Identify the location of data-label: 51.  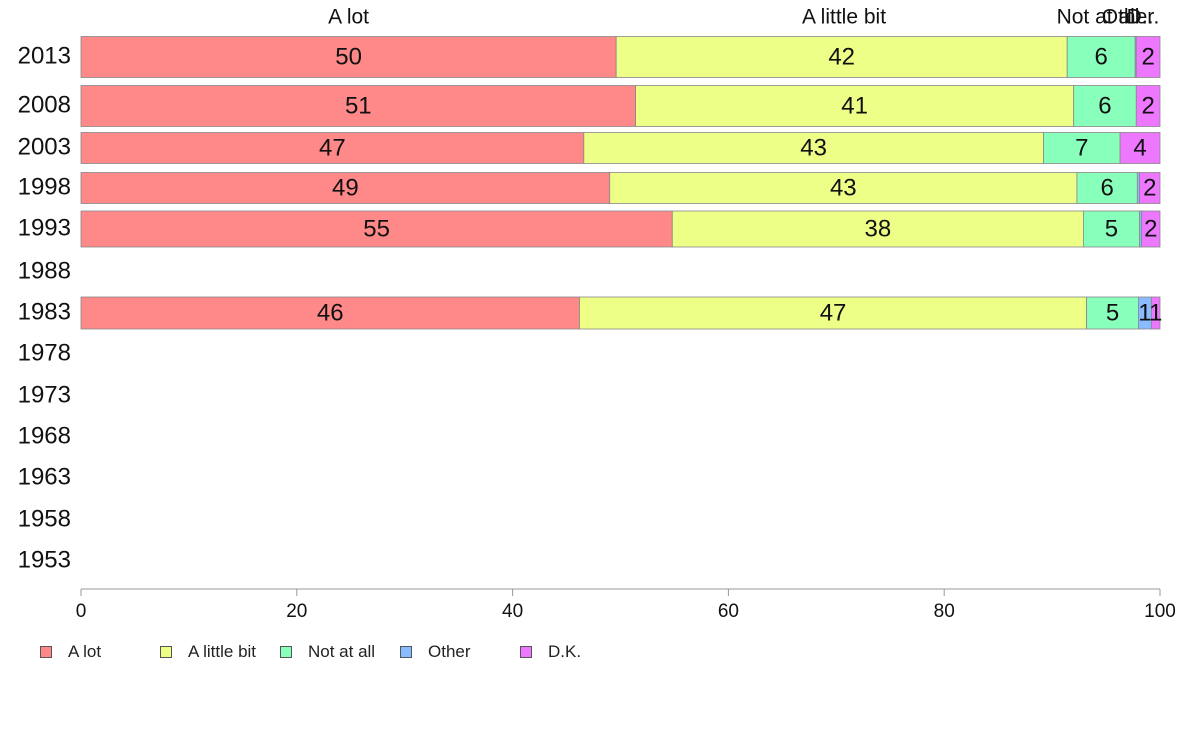
(358, 105).